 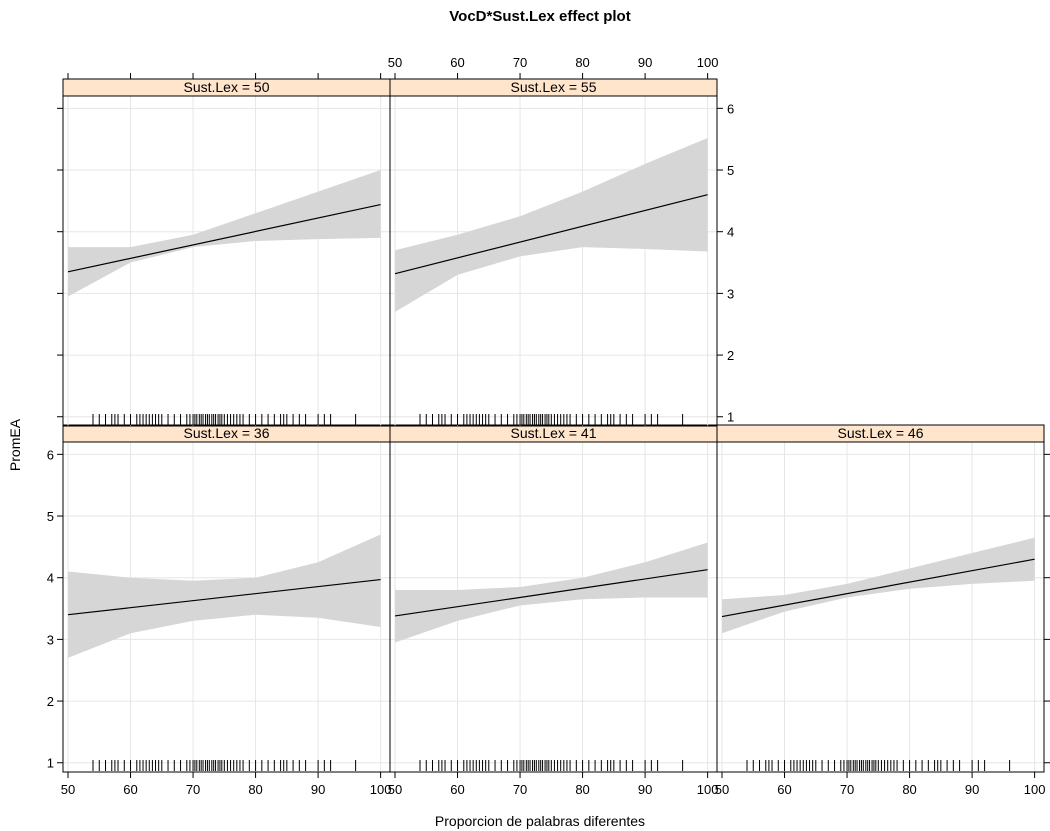 I want to click on strip-label: Sust.Lex = 50, so click(x=226, y=87).